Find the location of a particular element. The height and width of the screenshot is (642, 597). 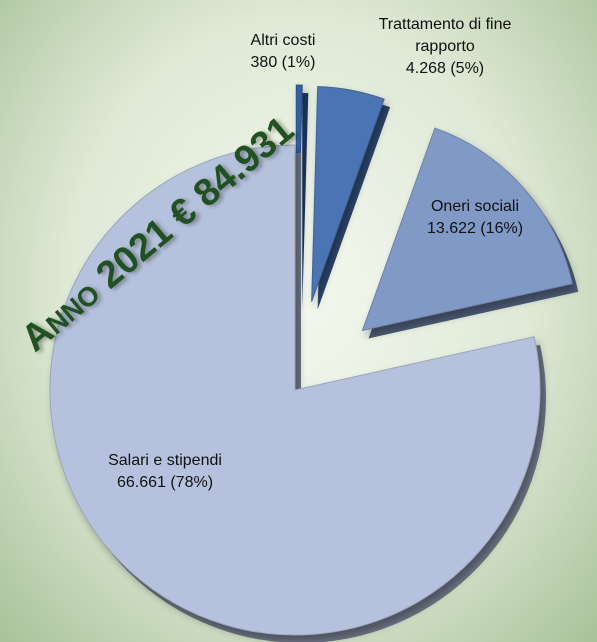

slice-label: Salari e stipendi 66.661 (78%) is located at coordinates (165, 472).